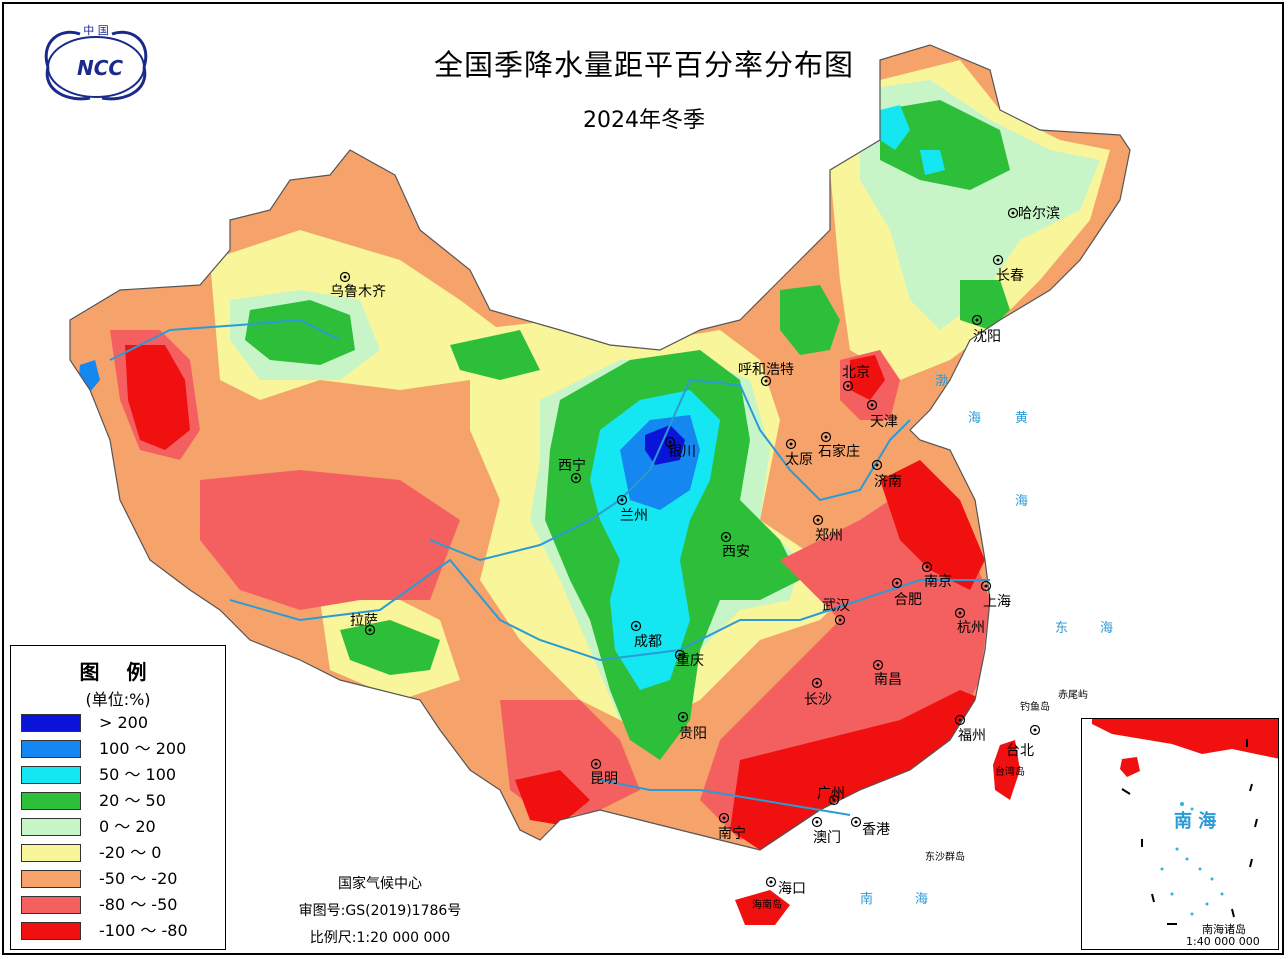 The height and width of the screenshot is (959, 1288). What do you see at coordinates (364, 624) in the screenshot?
I see `city-marker: 拉萨` at bounding box center [364, 624].